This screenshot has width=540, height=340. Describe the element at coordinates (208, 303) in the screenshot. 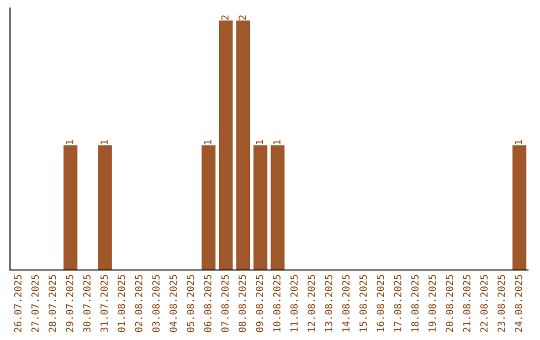

I see `x-tick-label: 06.08.2025` at that location.